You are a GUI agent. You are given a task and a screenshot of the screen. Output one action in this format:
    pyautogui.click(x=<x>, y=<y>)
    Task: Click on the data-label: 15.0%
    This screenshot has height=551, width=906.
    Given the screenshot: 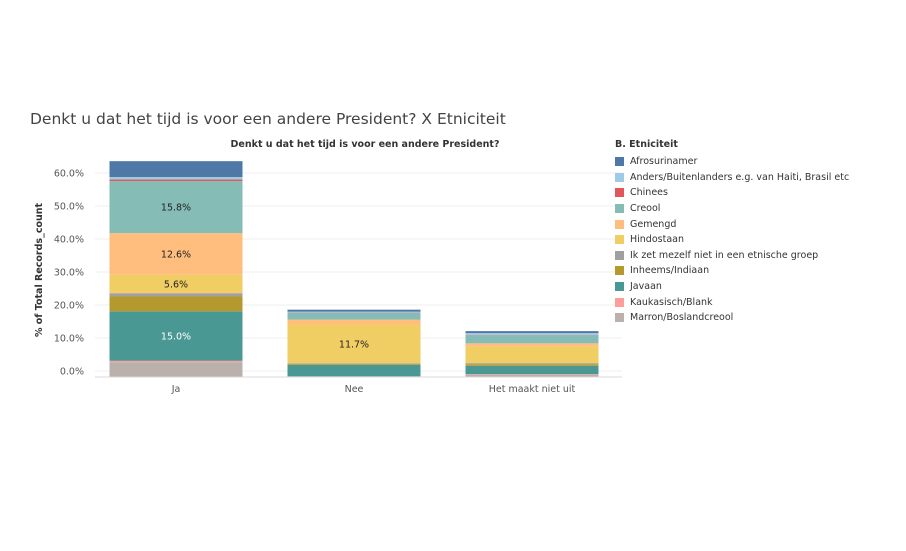 What is the action you would take?
    pyautogui.click(x=176, y=337)
    